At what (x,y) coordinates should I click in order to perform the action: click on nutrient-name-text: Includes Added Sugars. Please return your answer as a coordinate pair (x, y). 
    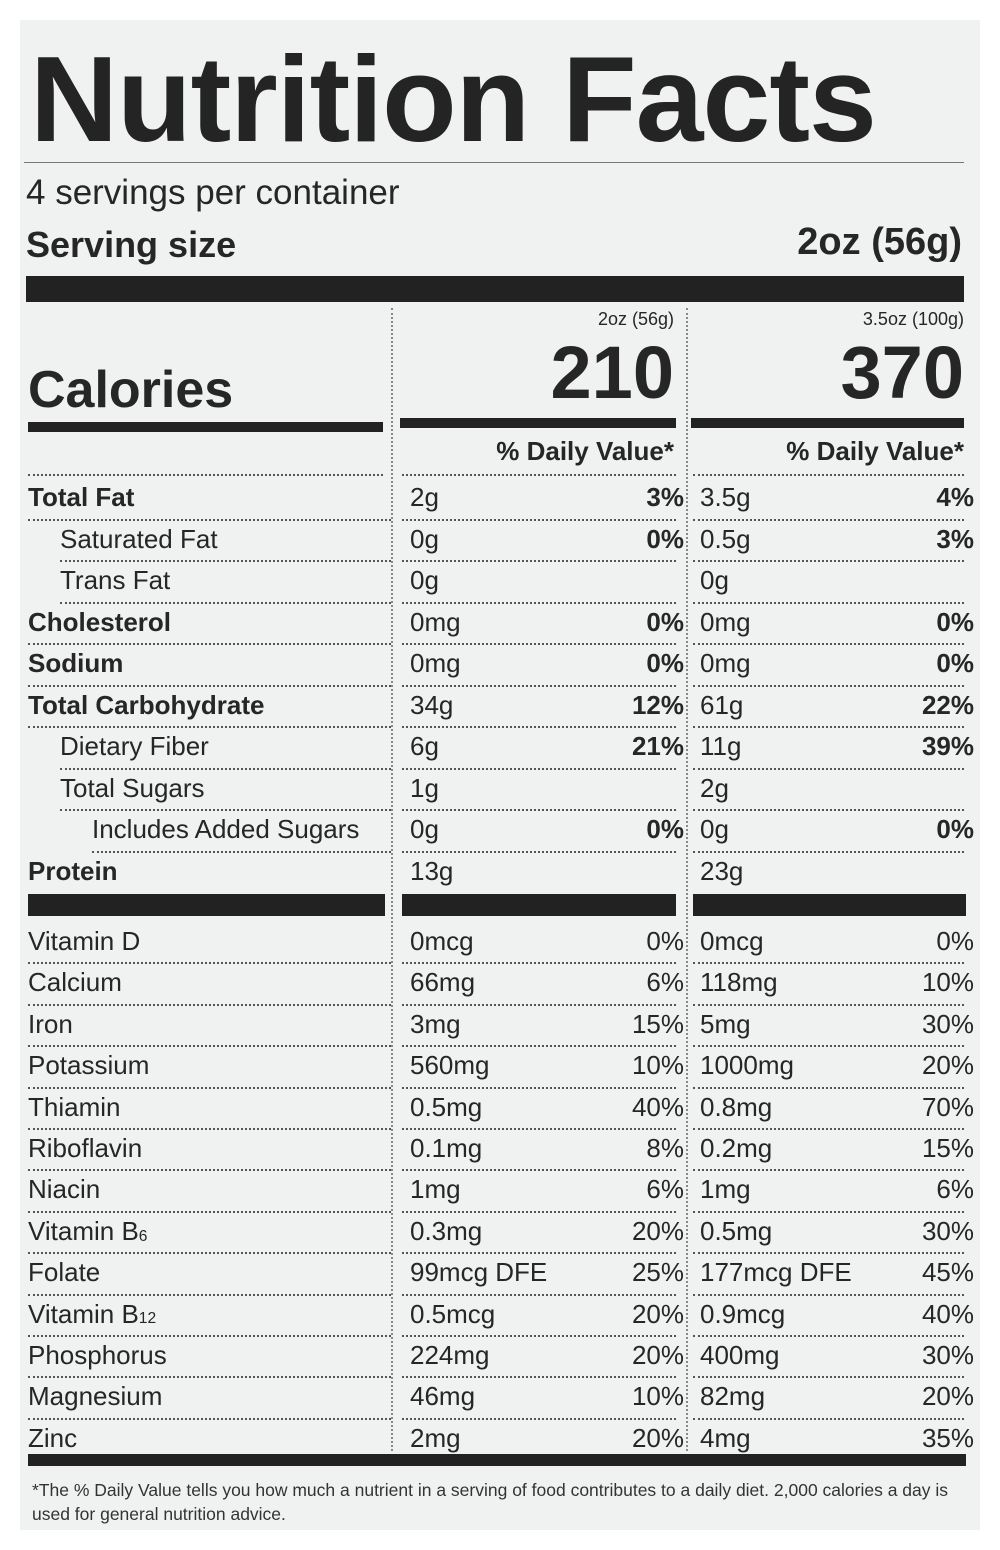
    Looking at the image, I should click on (226, 829).